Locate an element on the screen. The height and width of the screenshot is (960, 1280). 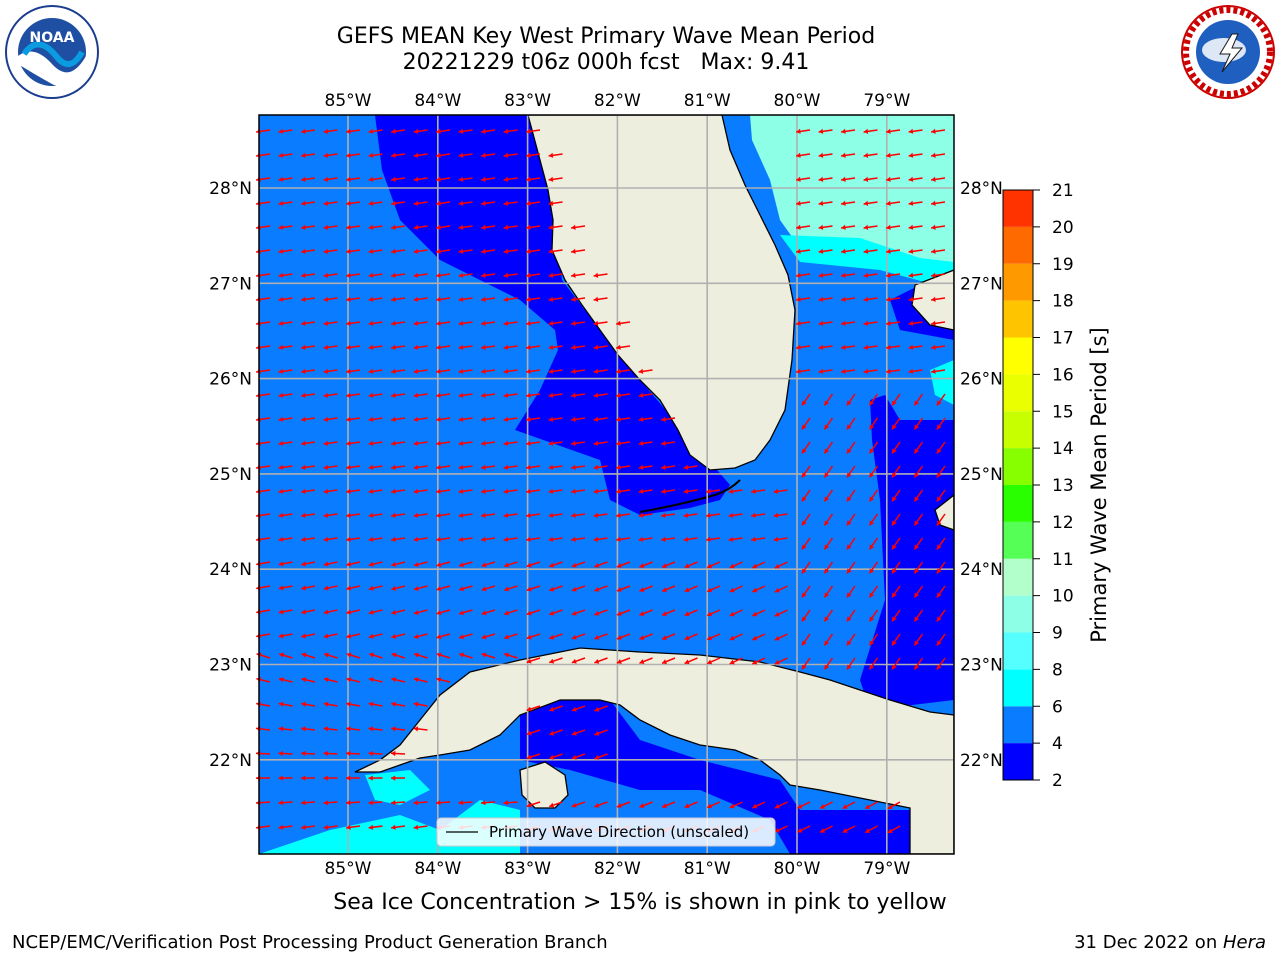
lat-label-right: 22°N is located at coordinates (981, 761).